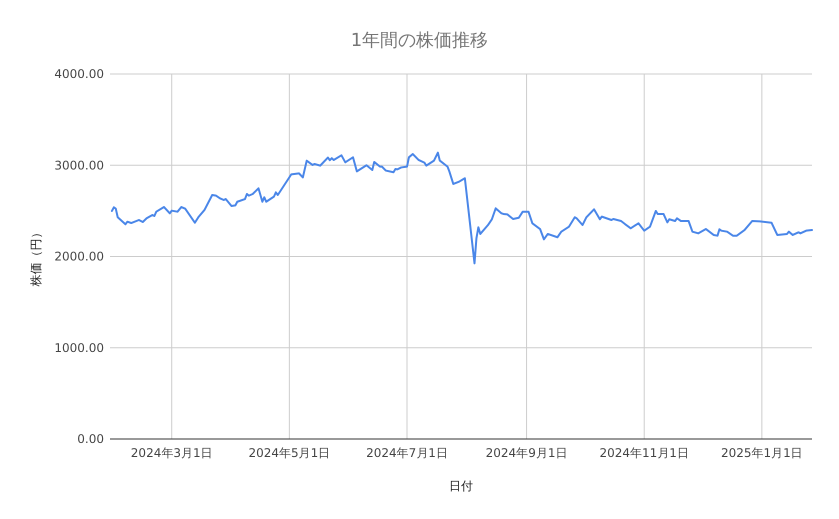  What do you see at coordinates (79, 347) in the screenshot?
I see `ytick: 1000.00` at bounding box center [79, 347].